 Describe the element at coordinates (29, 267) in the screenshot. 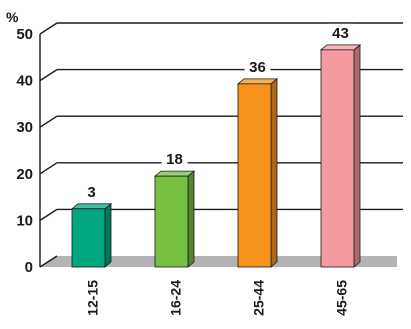

I see `y-tick-label: 0` at that location.